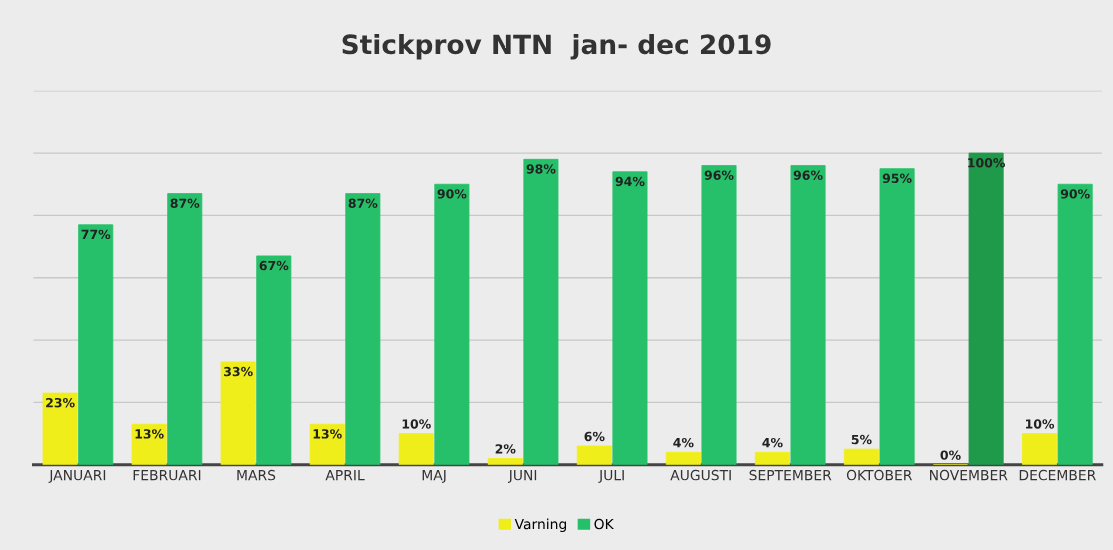 The image size is (1113, 550). What do you see at coordinates (630, 181) in the screenshot?
I see `data-label: 94%` at bounding box center [630, 181].